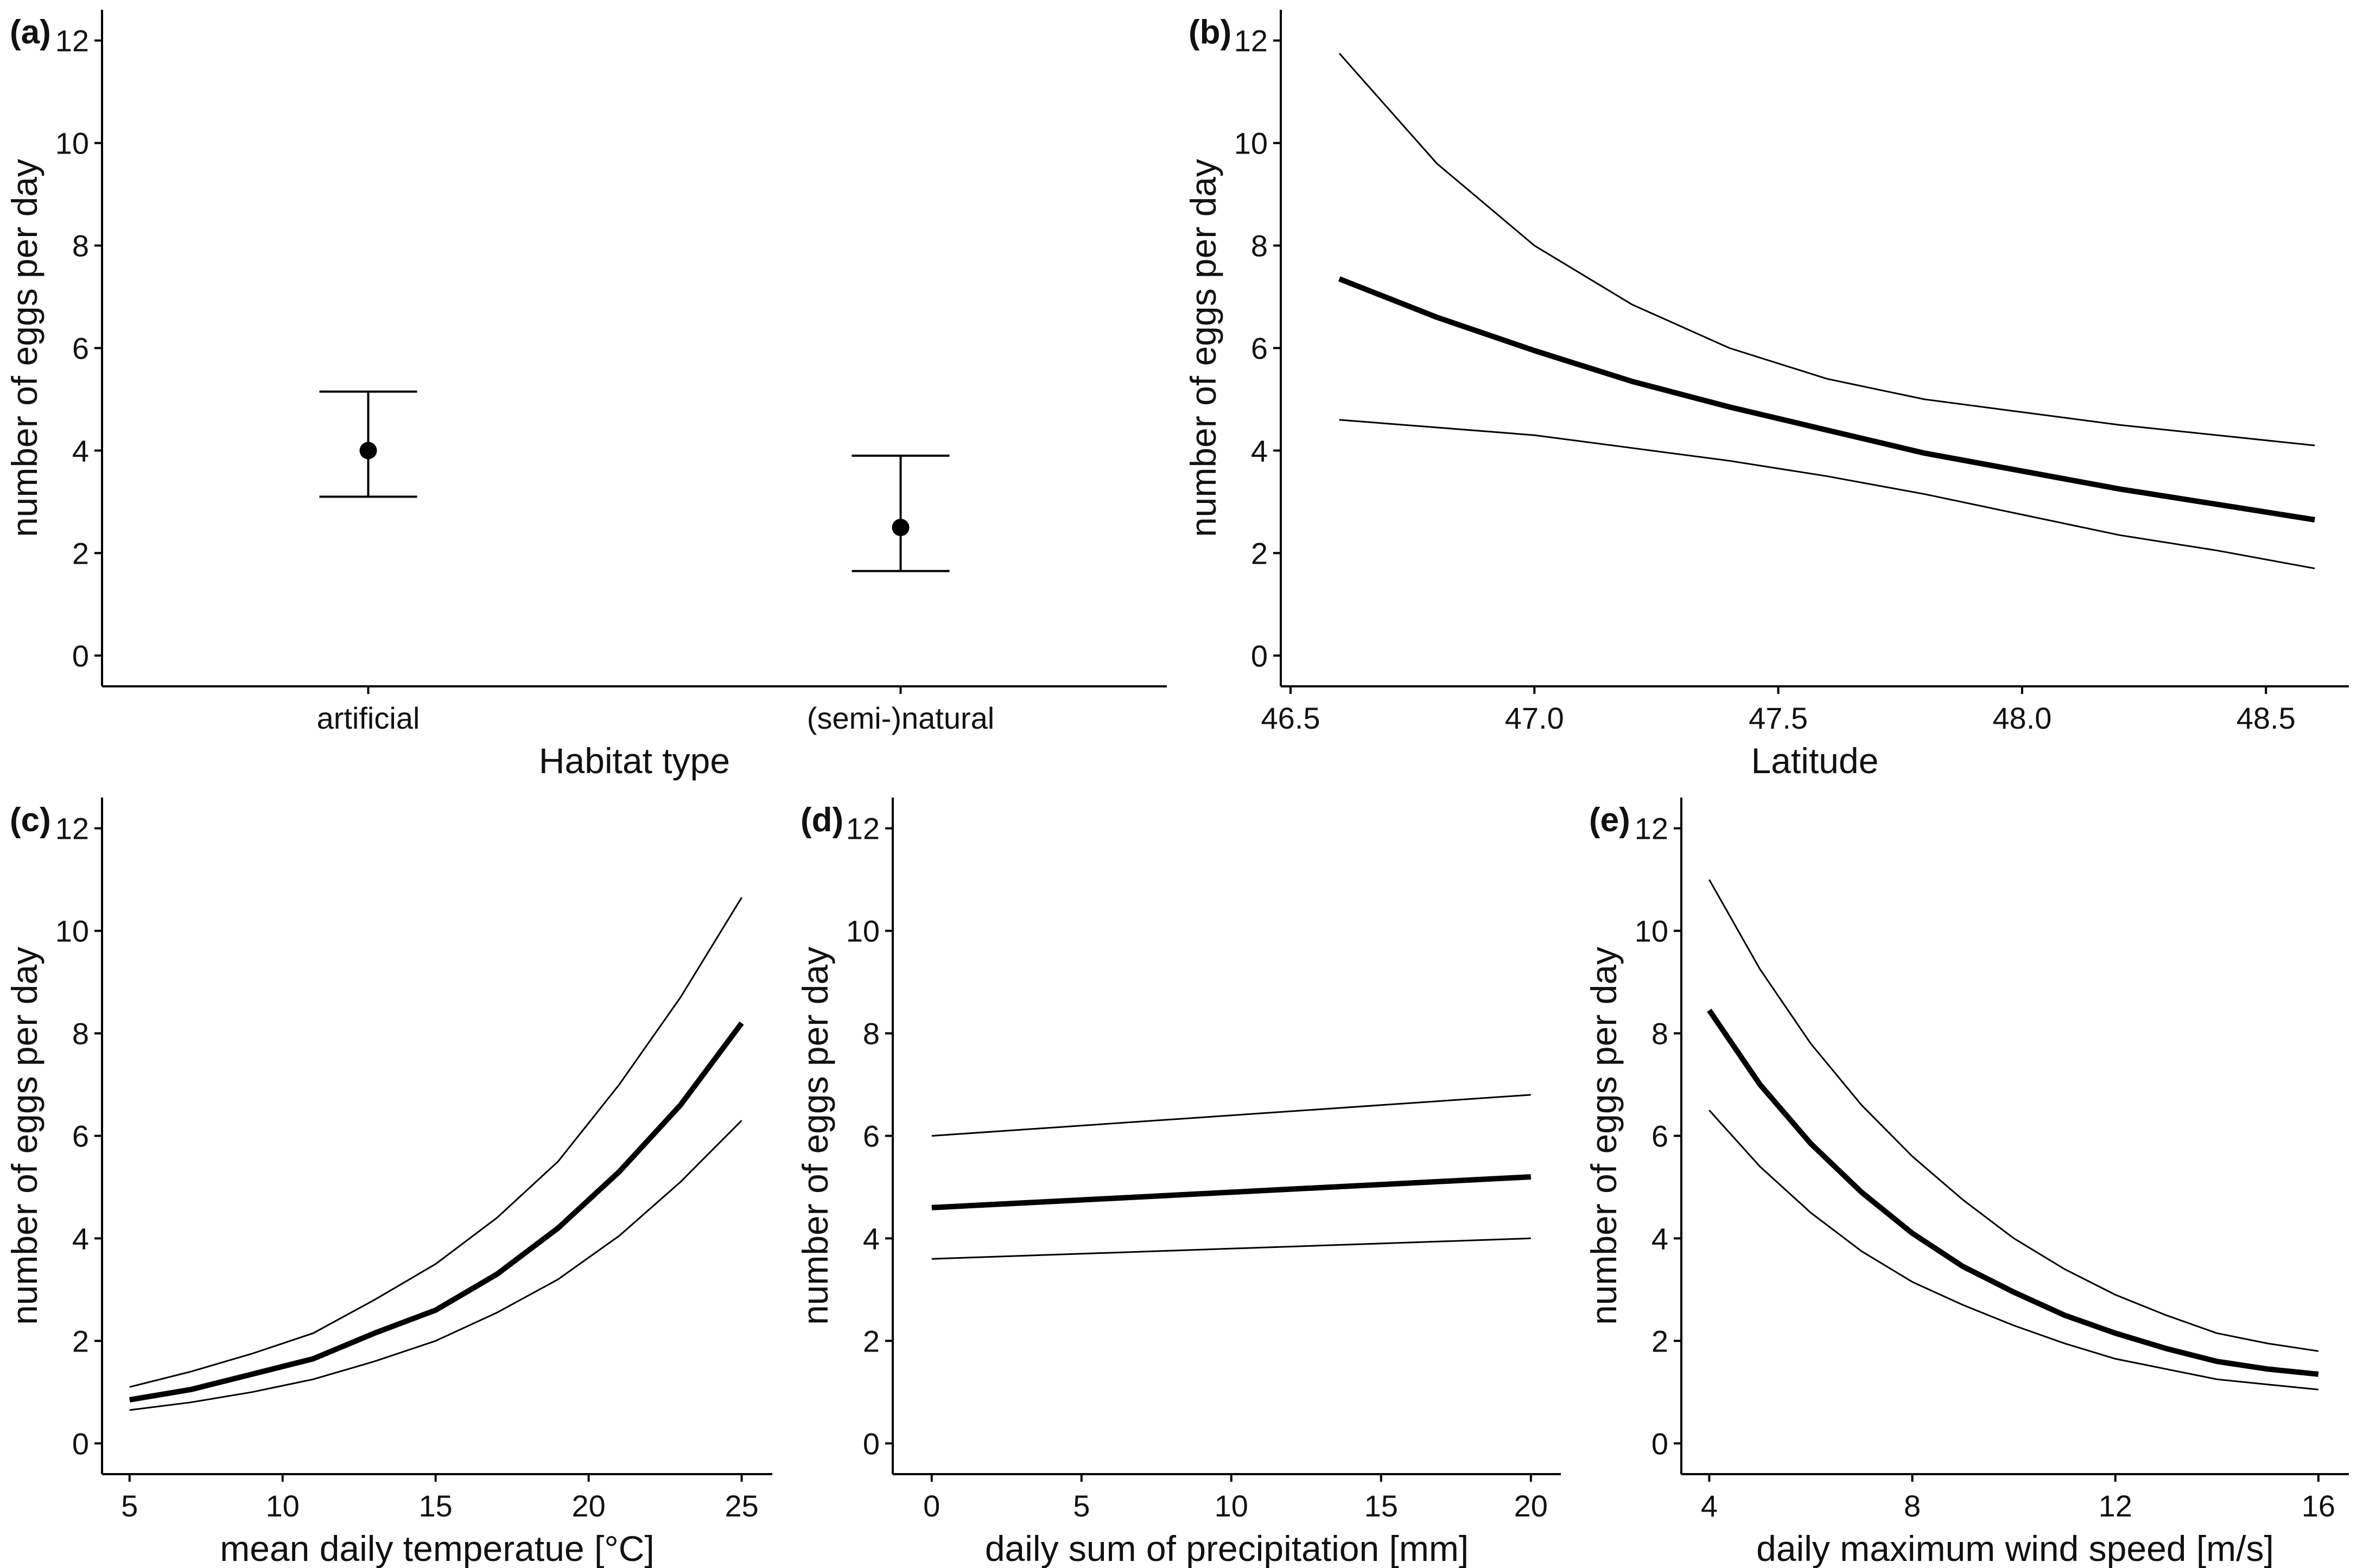  What do you see at coordinates (1610, 820) in the screenshot?
I see `panel-label: (e)` at bounding box center [1610, 820].